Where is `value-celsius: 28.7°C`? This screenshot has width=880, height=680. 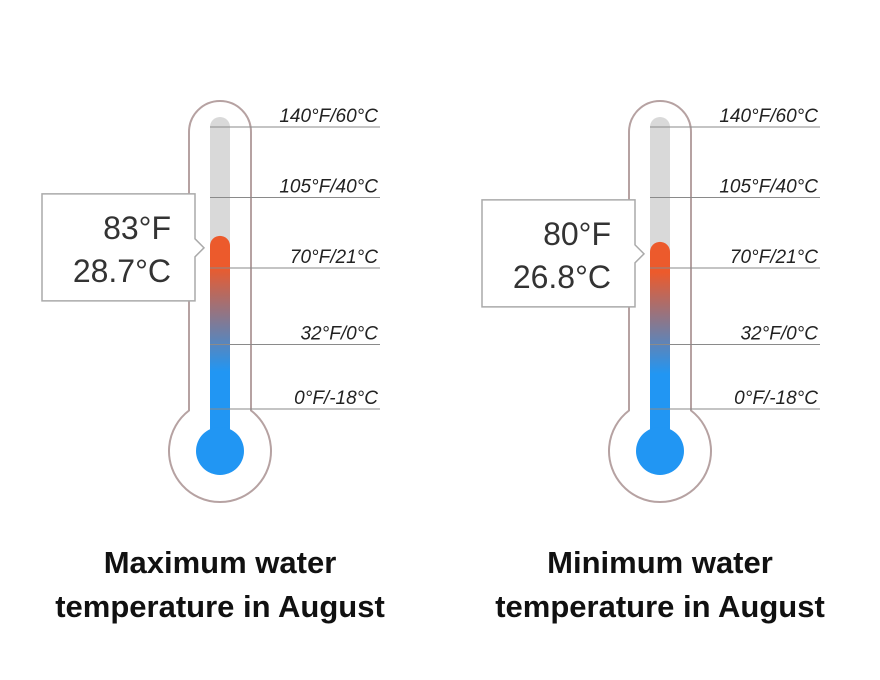
value-celsius: 28.7°C is located at coordinates (122, 271).